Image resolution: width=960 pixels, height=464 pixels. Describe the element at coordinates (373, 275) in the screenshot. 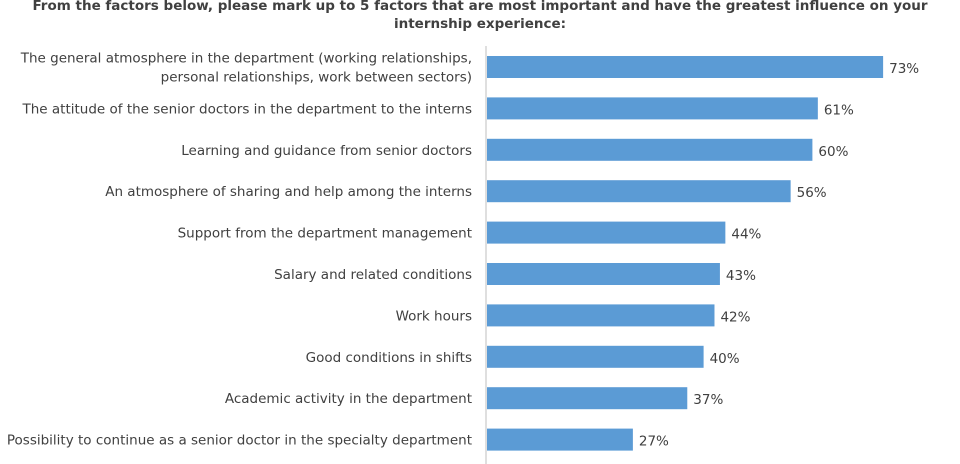

I see `category-label-5: Salary and related conditions` at that location.